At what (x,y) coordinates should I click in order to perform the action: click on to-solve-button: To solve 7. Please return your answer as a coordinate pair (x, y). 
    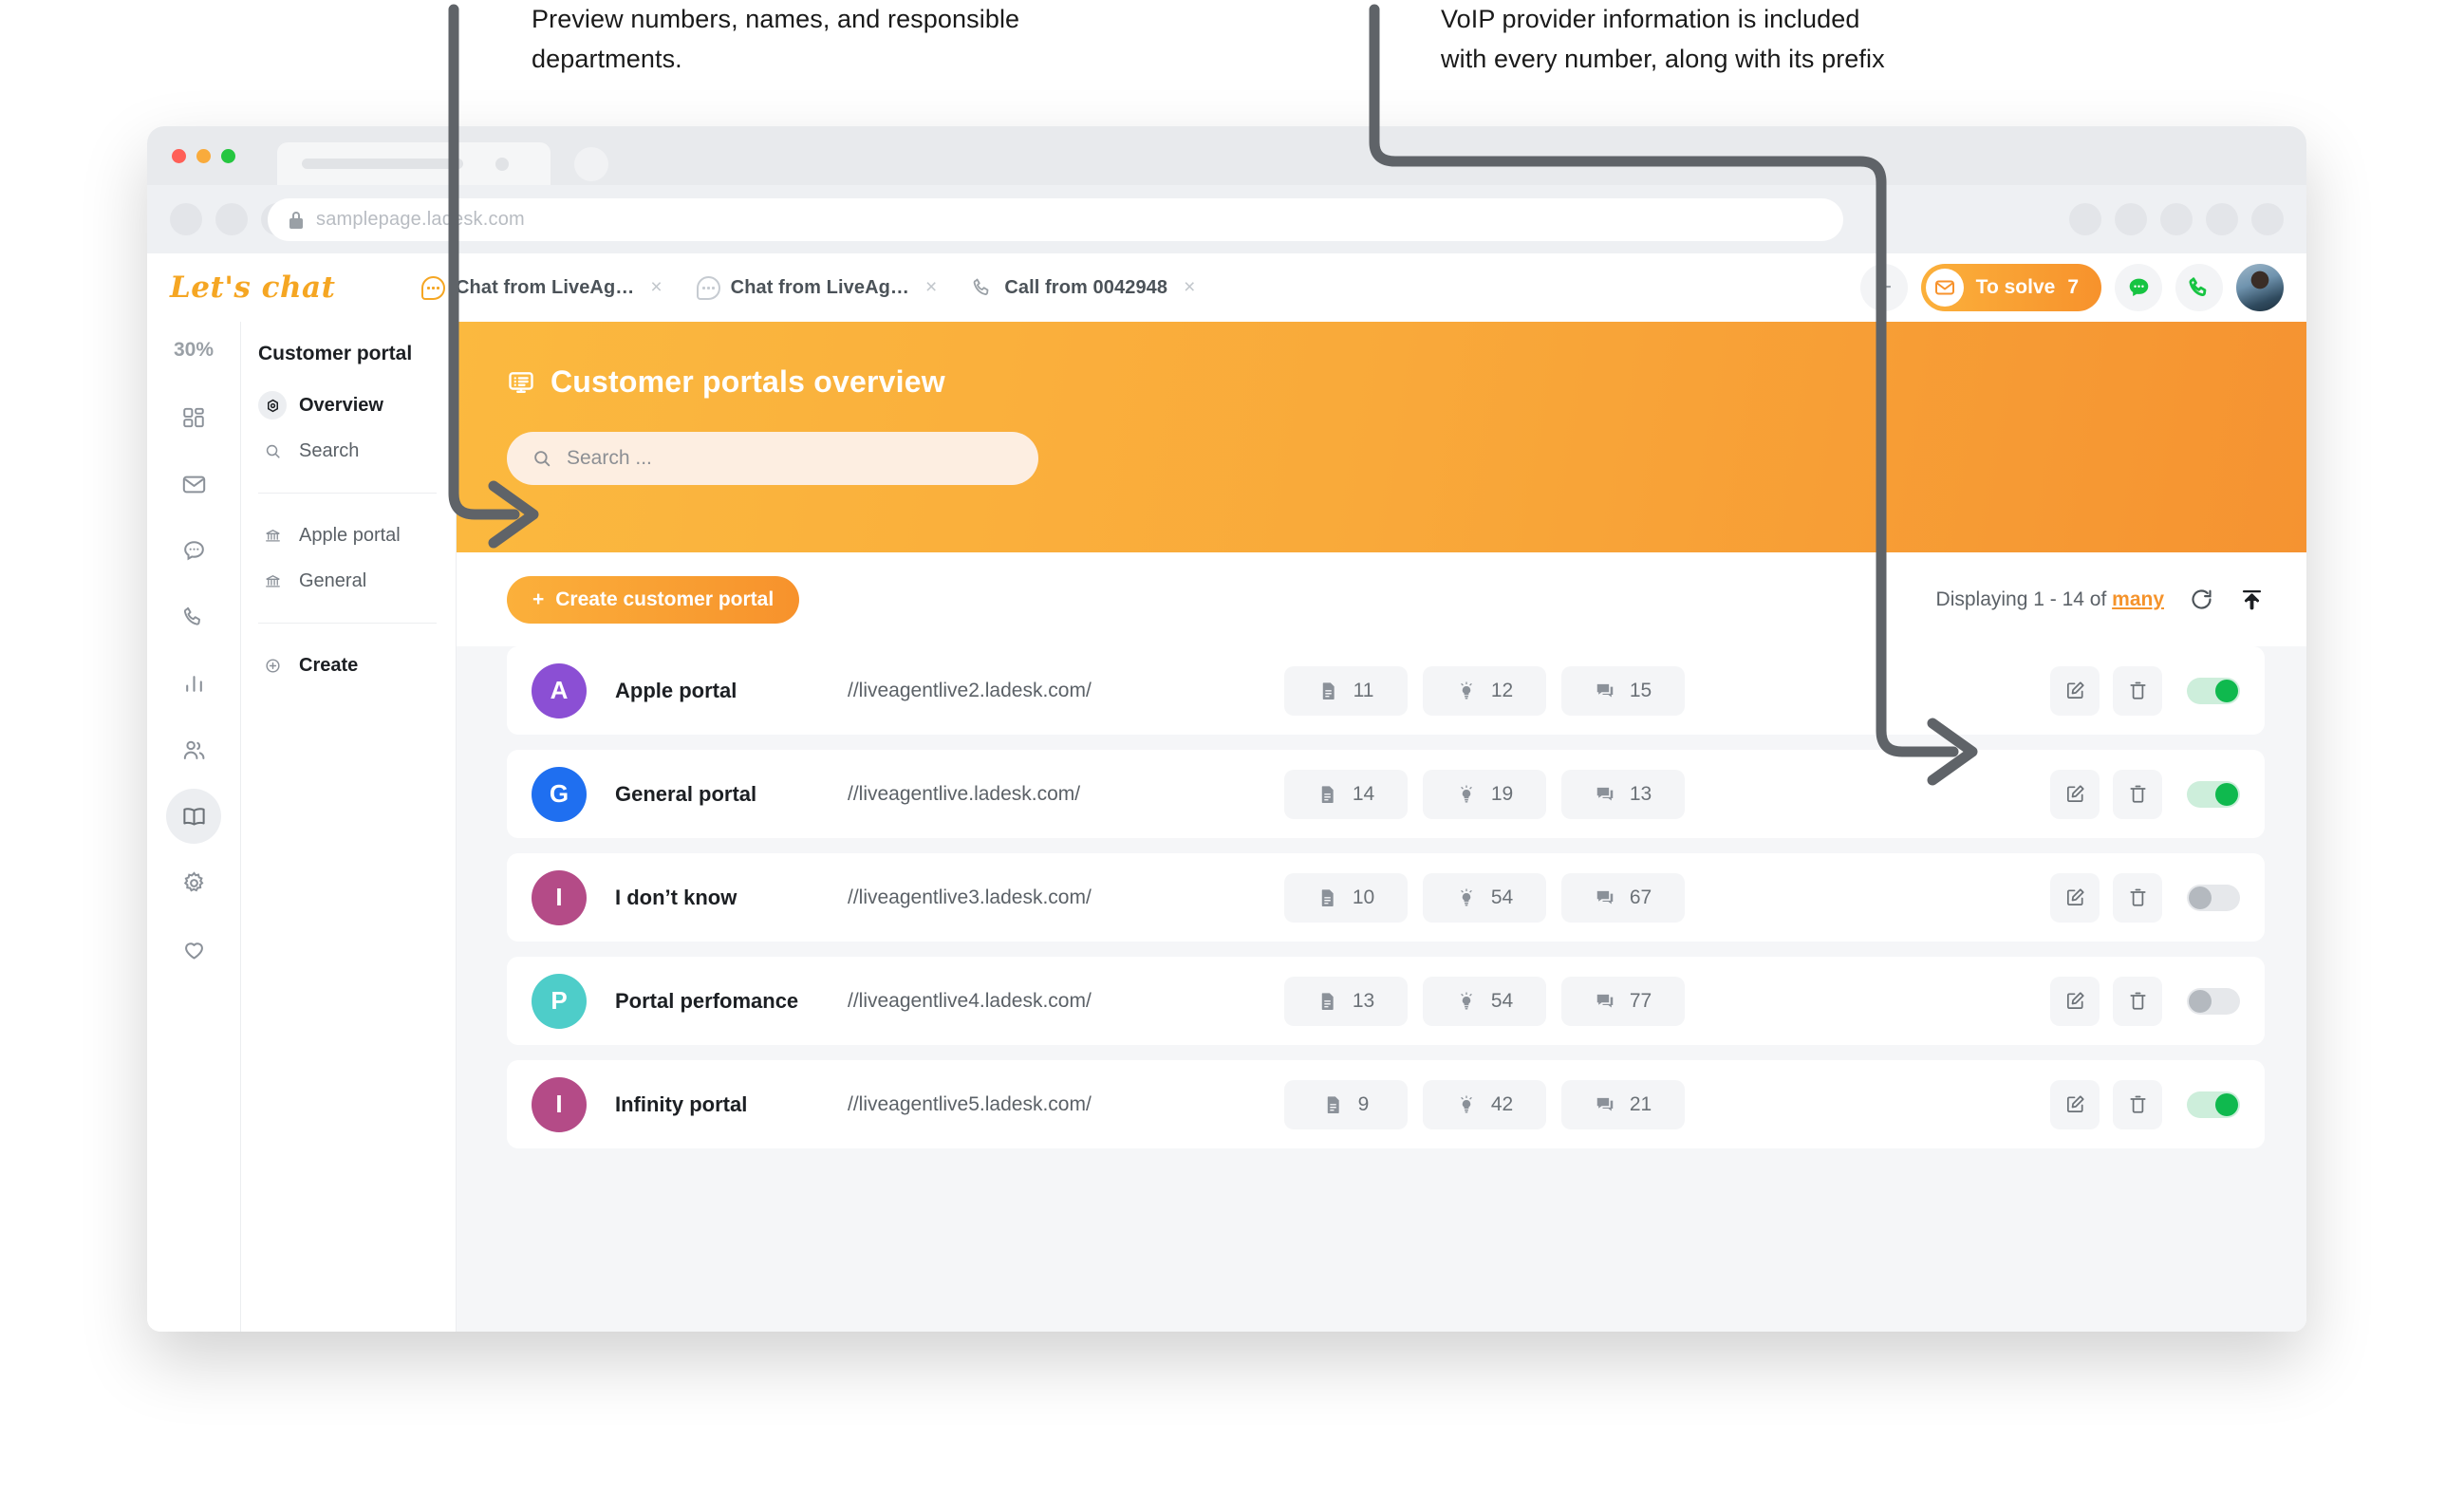
    Looking at the image, I should click on (2011, 287).